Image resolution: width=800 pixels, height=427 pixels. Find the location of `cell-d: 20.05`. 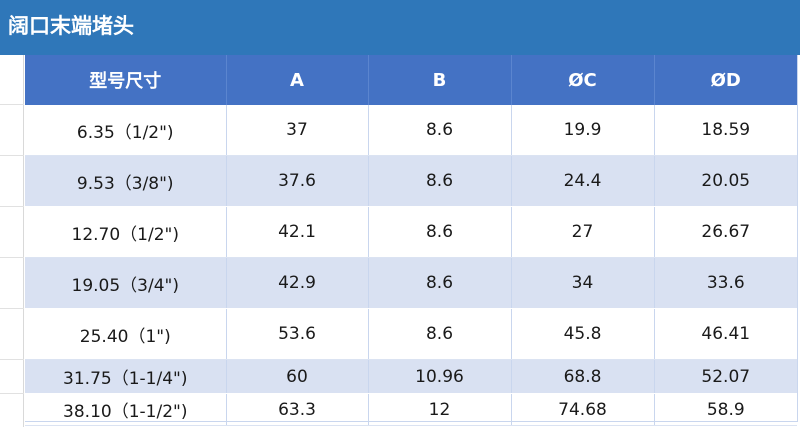

cell-d: 20.05 is located at coordinates (725, 181).